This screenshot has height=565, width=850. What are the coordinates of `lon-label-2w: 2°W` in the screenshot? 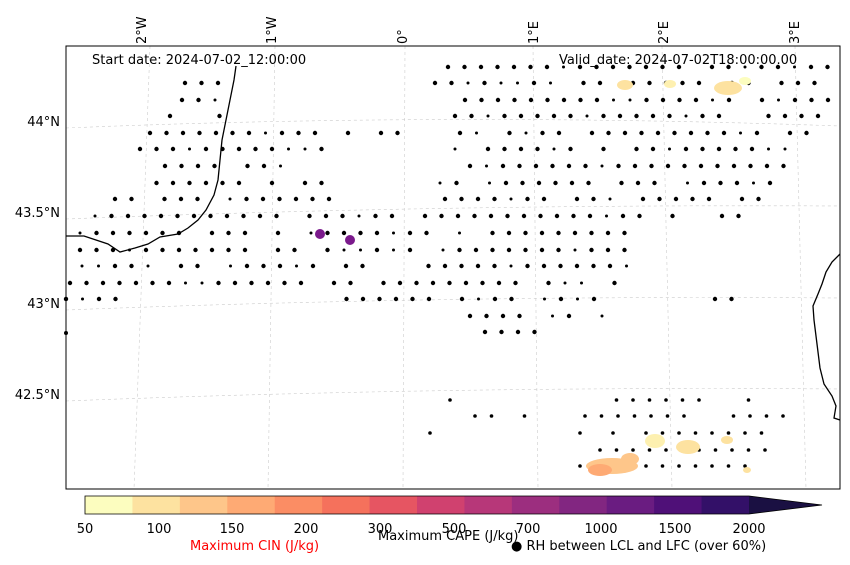 It's located at (142, 30).